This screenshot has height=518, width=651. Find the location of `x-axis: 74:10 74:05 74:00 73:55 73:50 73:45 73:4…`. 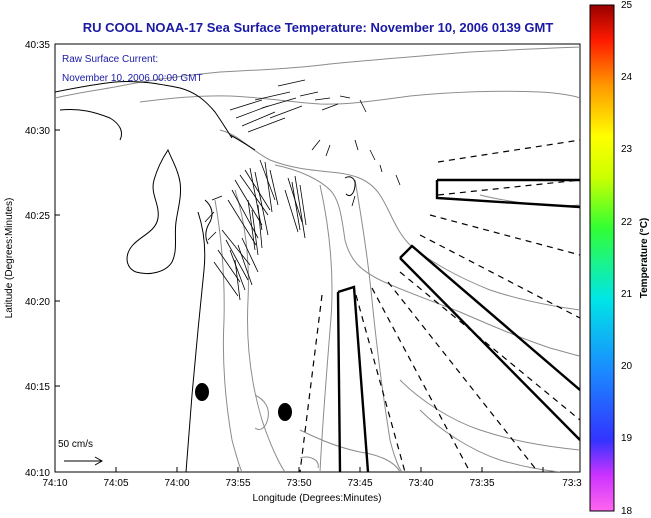

x-axis: 74:10 74:05 74:00 73:55 73:50 73:45 73:4… is located at coordinates (312, 478).